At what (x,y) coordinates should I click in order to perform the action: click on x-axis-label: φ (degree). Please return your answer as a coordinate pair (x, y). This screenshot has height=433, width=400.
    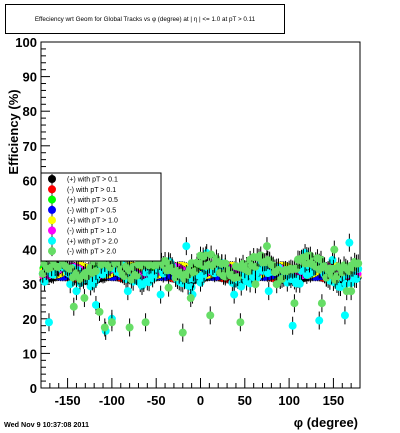
    Looking at the image, I should click on (326, 422).